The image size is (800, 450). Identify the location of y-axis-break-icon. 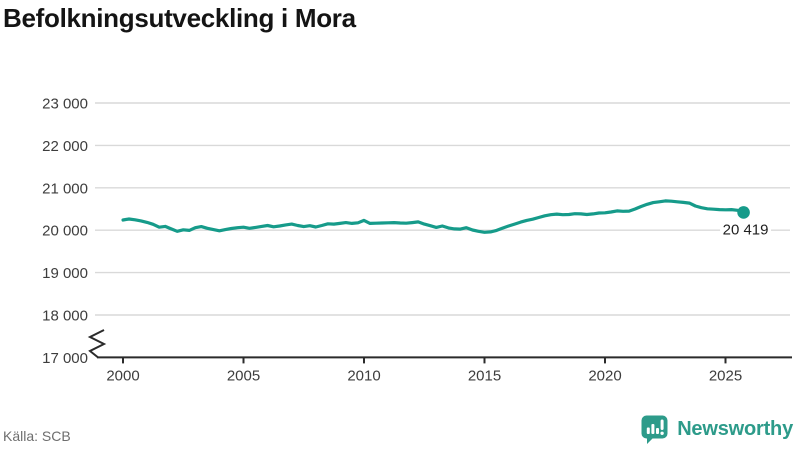
(97, 344).